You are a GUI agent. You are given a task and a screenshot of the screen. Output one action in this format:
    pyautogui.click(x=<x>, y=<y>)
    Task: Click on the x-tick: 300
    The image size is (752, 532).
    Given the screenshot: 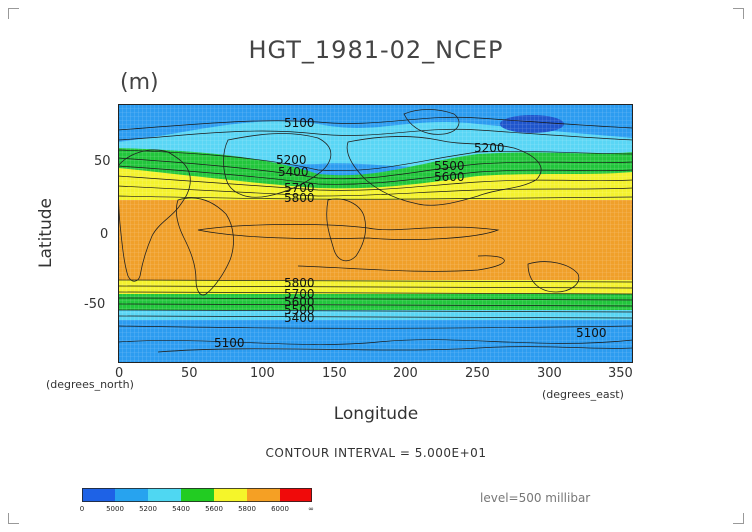 What is the action you would take?
    pyautogui.click(x=549, y=373)
    